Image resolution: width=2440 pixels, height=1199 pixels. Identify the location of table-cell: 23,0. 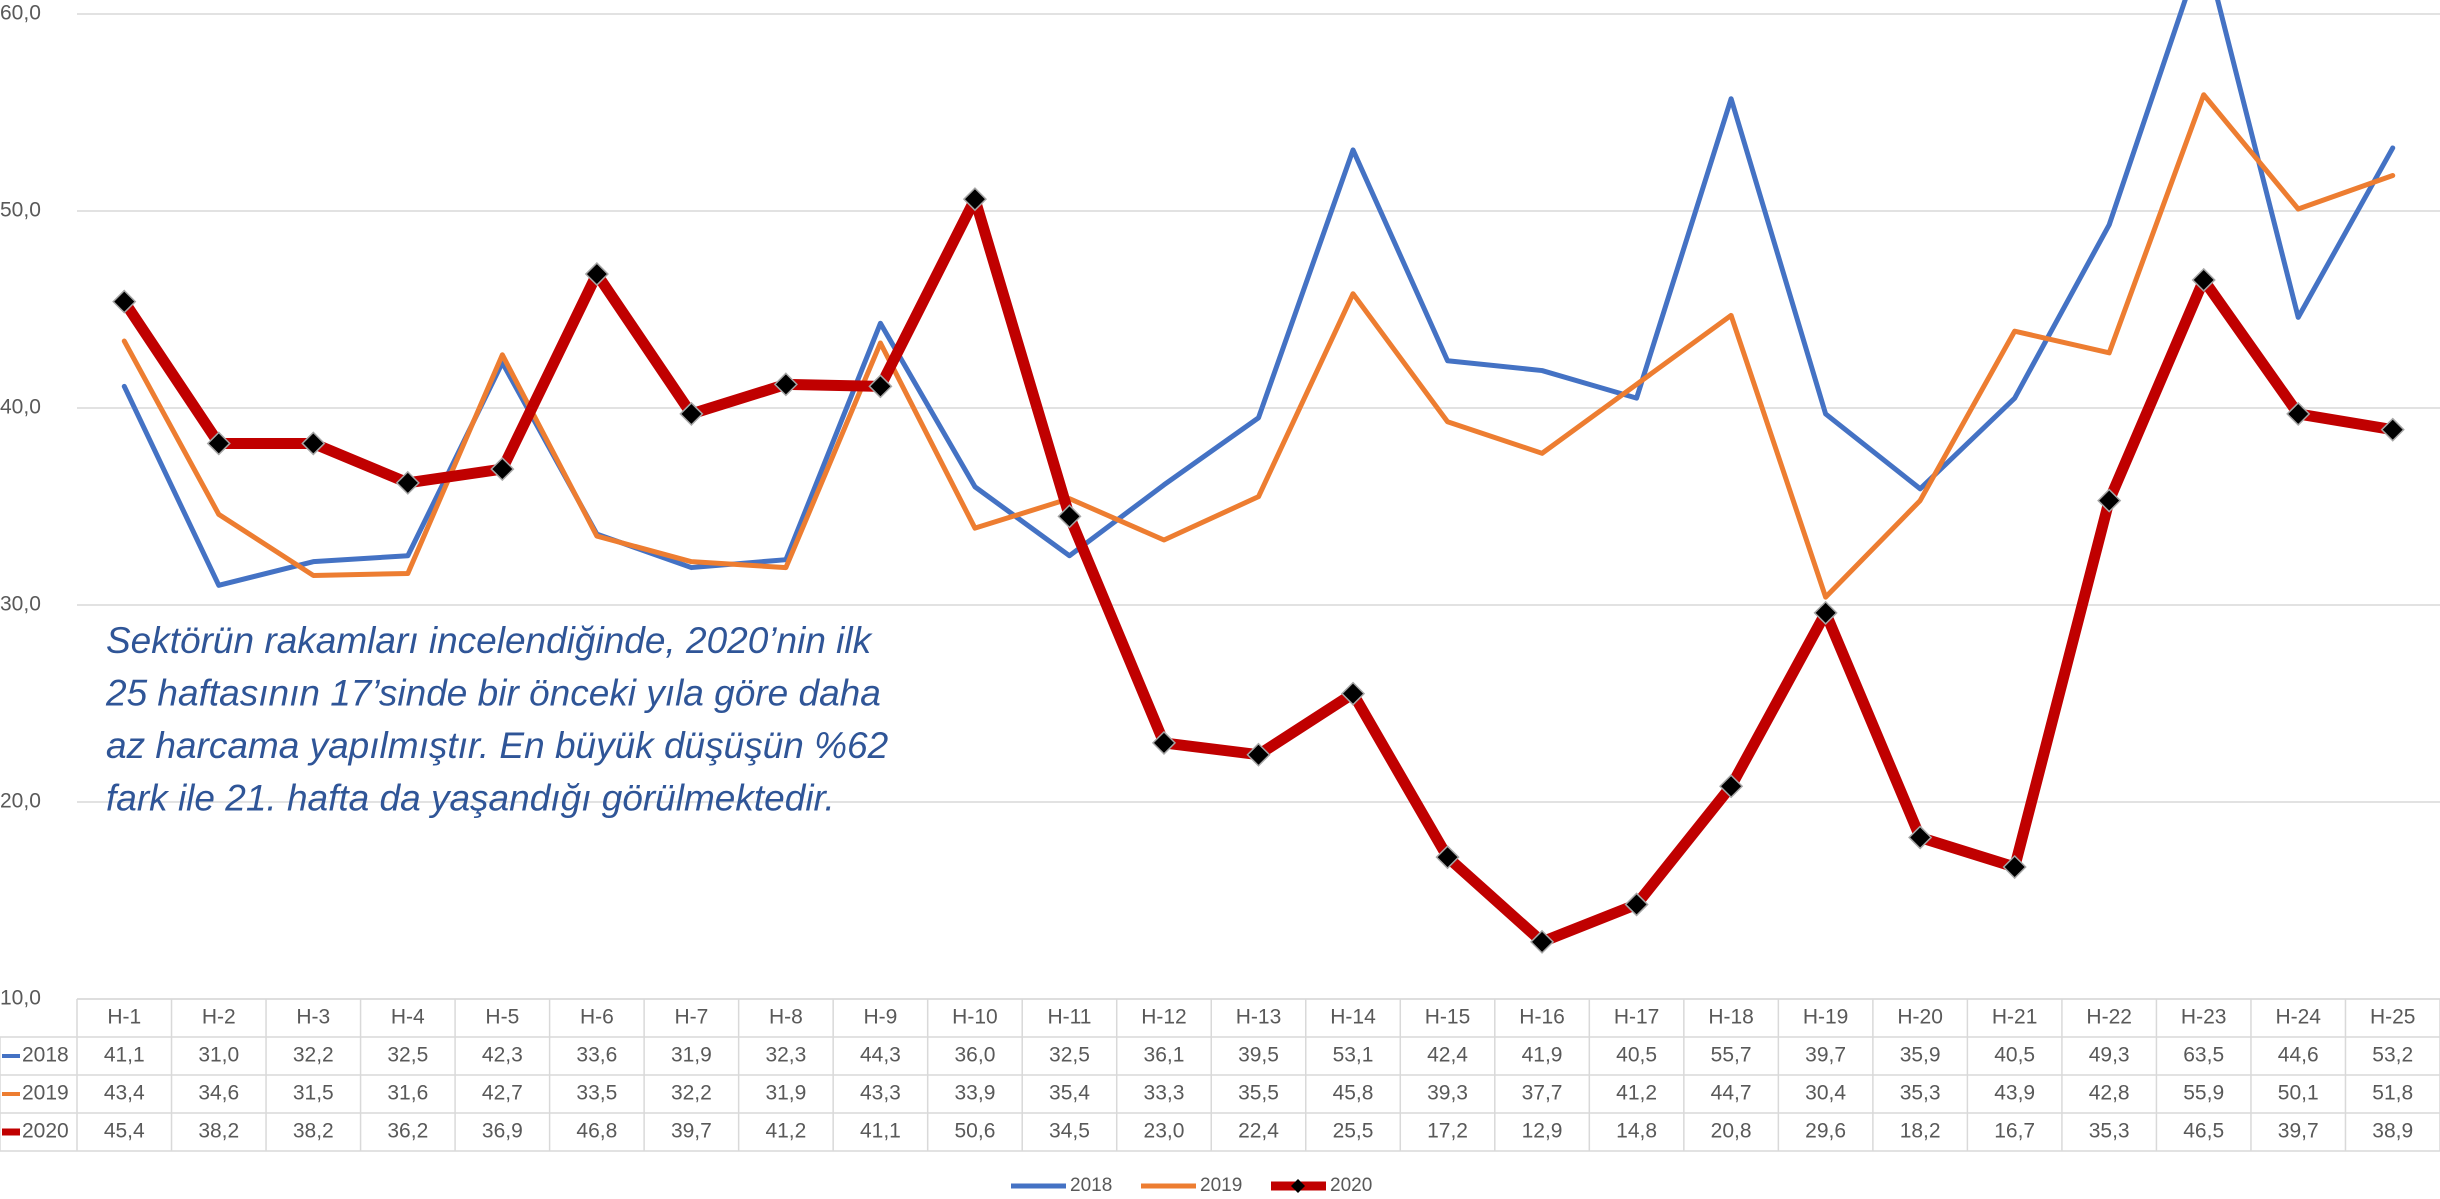
(1164, 1131).